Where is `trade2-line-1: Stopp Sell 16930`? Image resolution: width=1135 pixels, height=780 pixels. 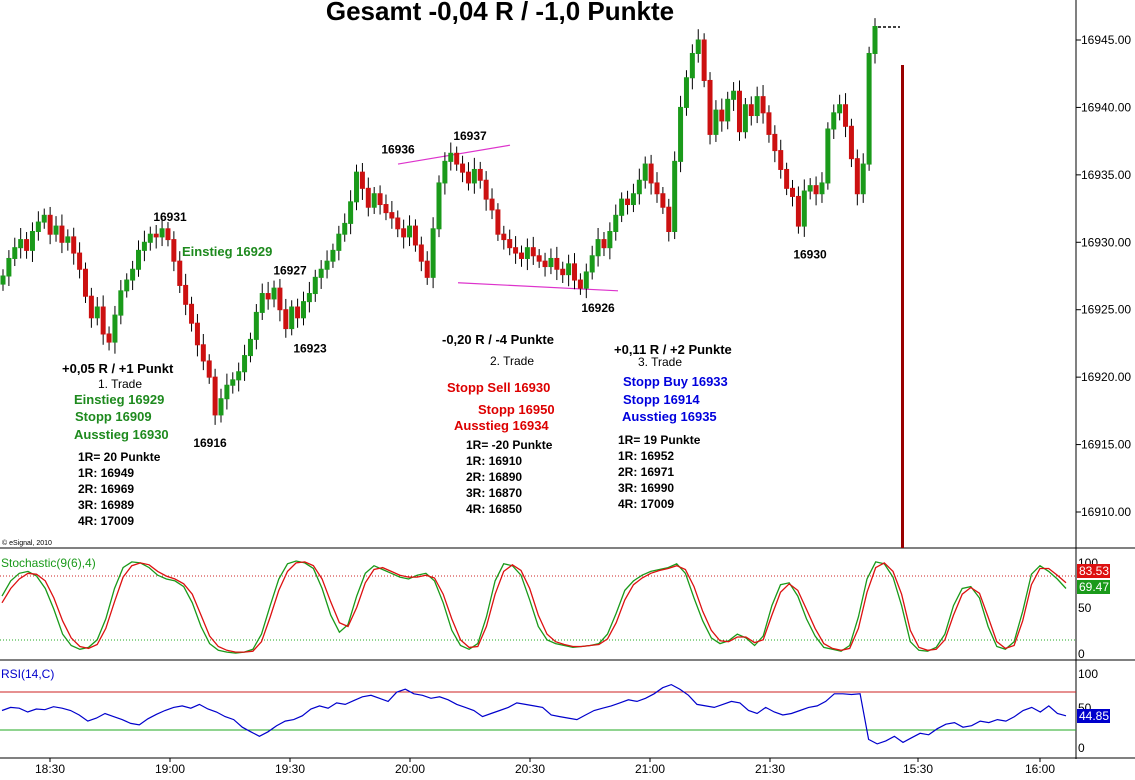
trade2-line-1: Stopp Sell 16930 is located at coordinates (498, 387).